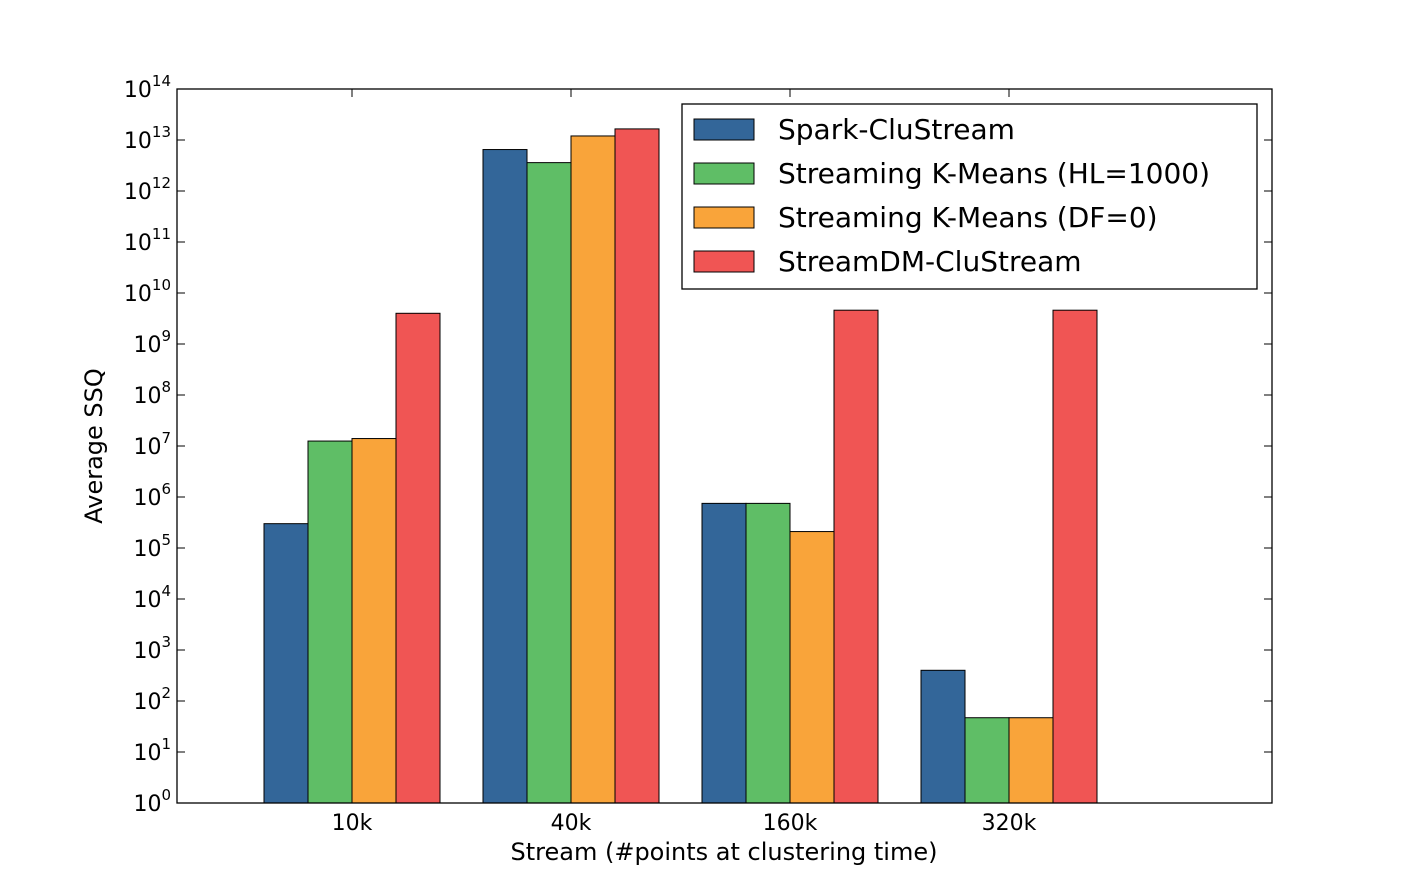  What do you see at coordinates (152, 801) in the screenshot?
I see `y-tick-label: 10⁰` at bounding box center [152, 801].